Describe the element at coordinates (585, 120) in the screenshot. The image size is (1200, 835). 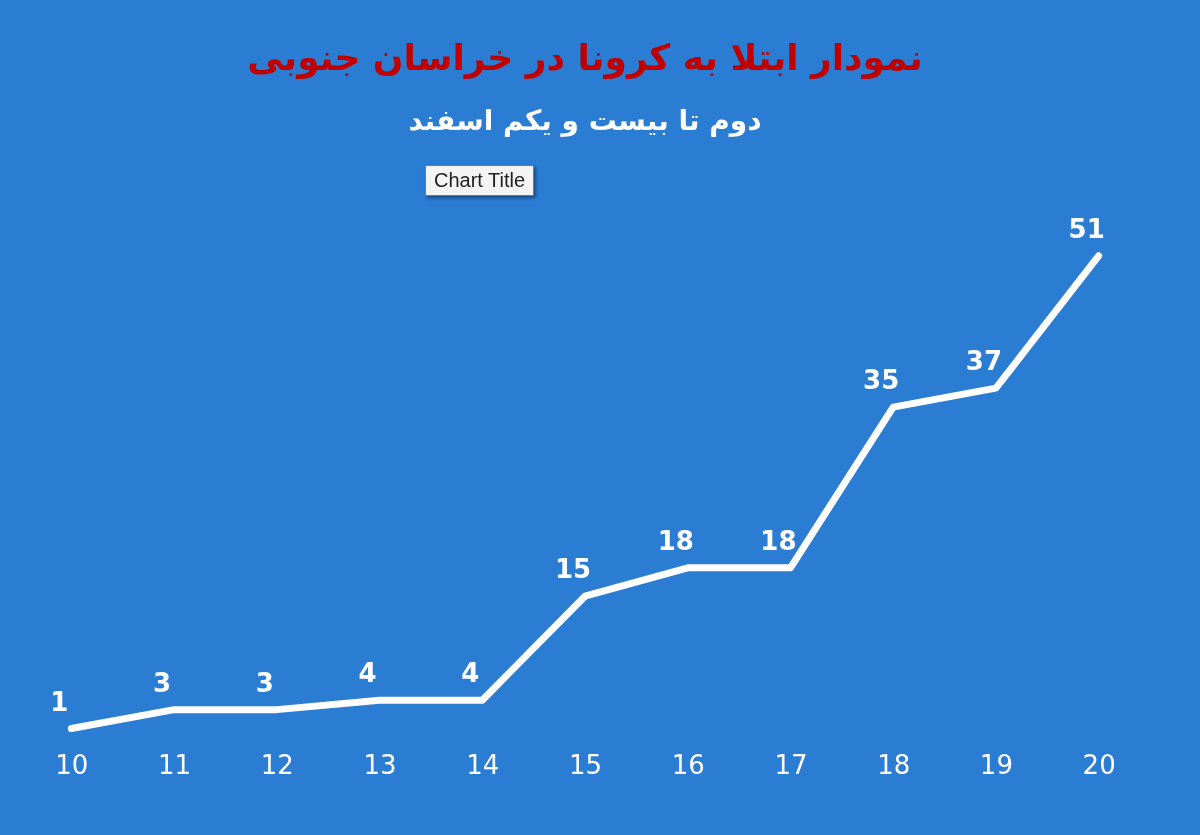
I see `chart-subtitle: دوم تا بیست و یکم اسفند` at that location.